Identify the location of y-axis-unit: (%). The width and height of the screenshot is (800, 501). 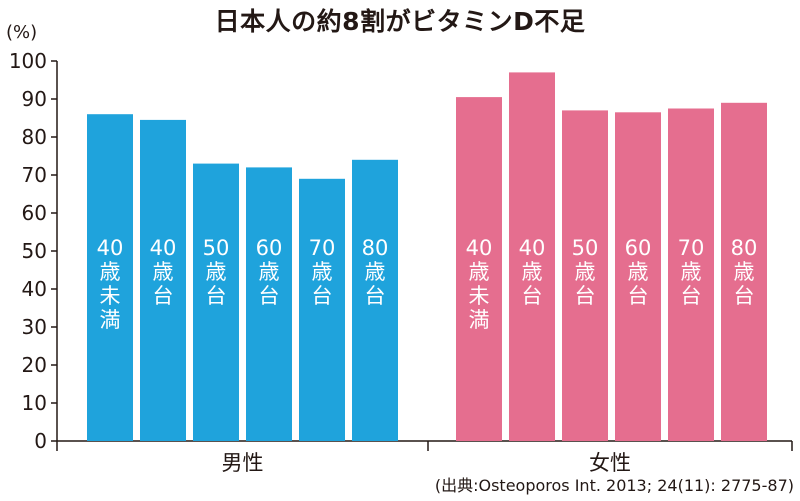
(22, 32).